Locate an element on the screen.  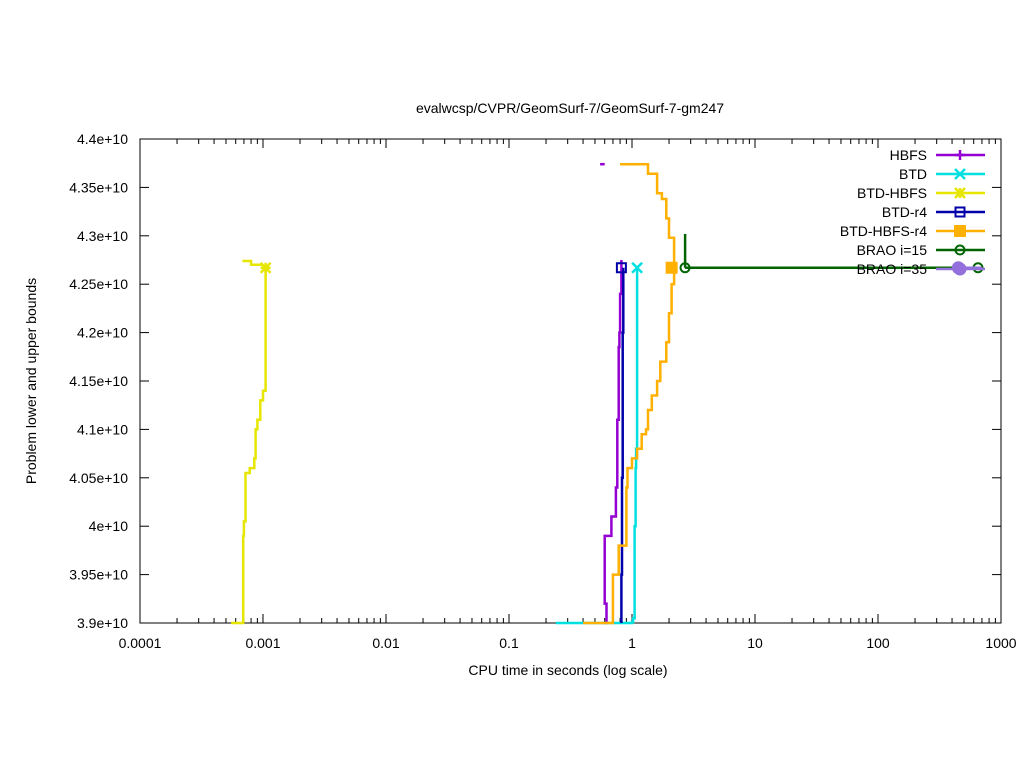
legend-label: BTD is located at coordinates (913, 174).